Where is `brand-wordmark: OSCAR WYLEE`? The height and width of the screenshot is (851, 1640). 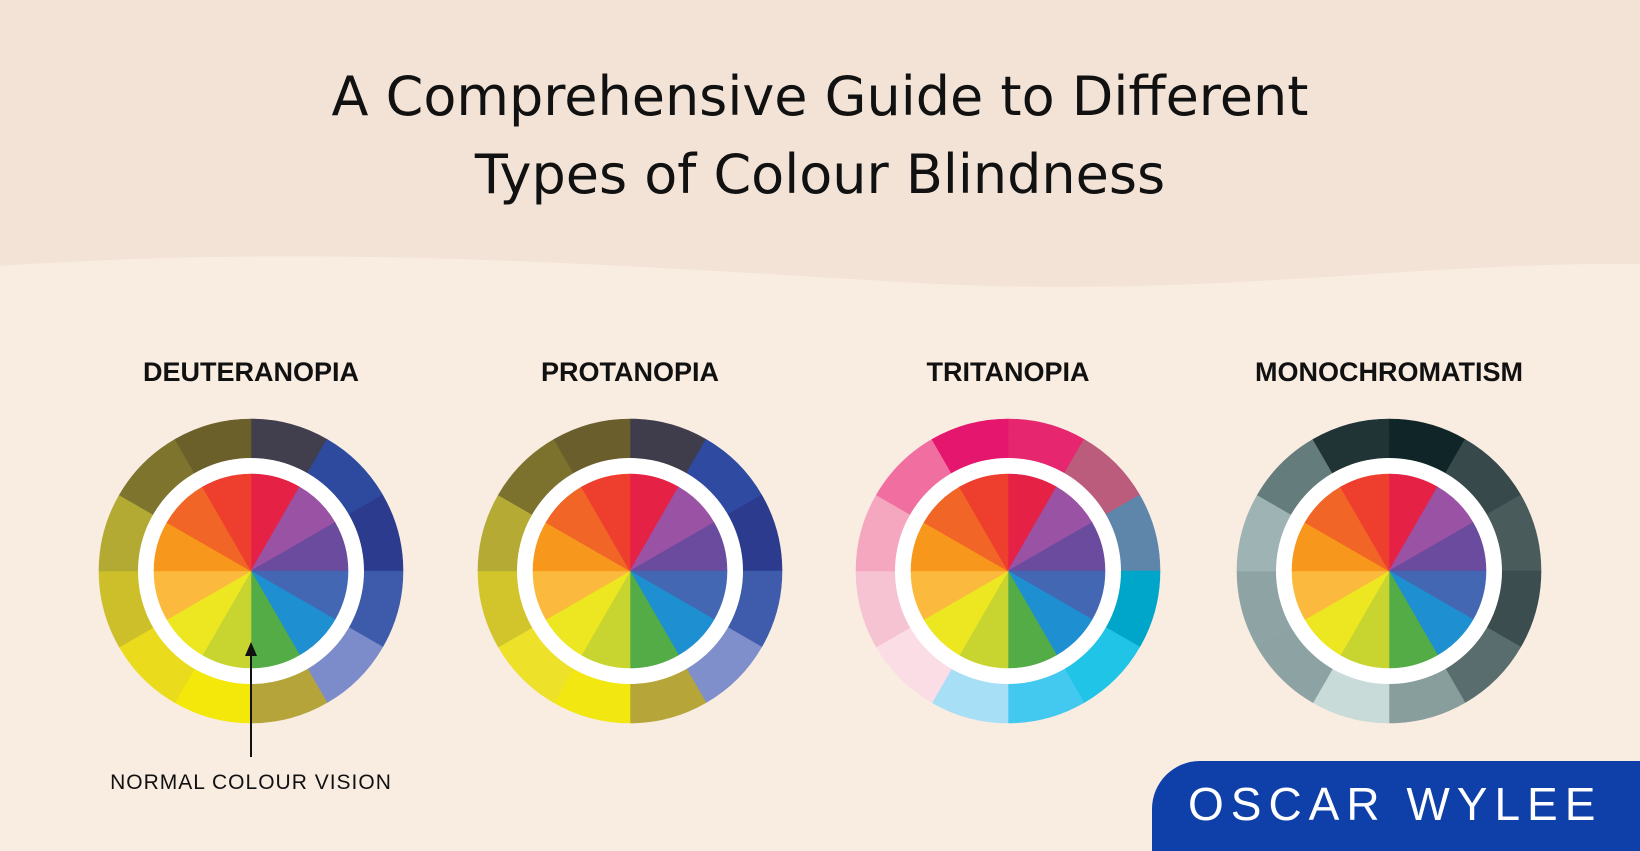
brand-wordmark: OSCAR WYLEE is located at coordinates (1395, 804).